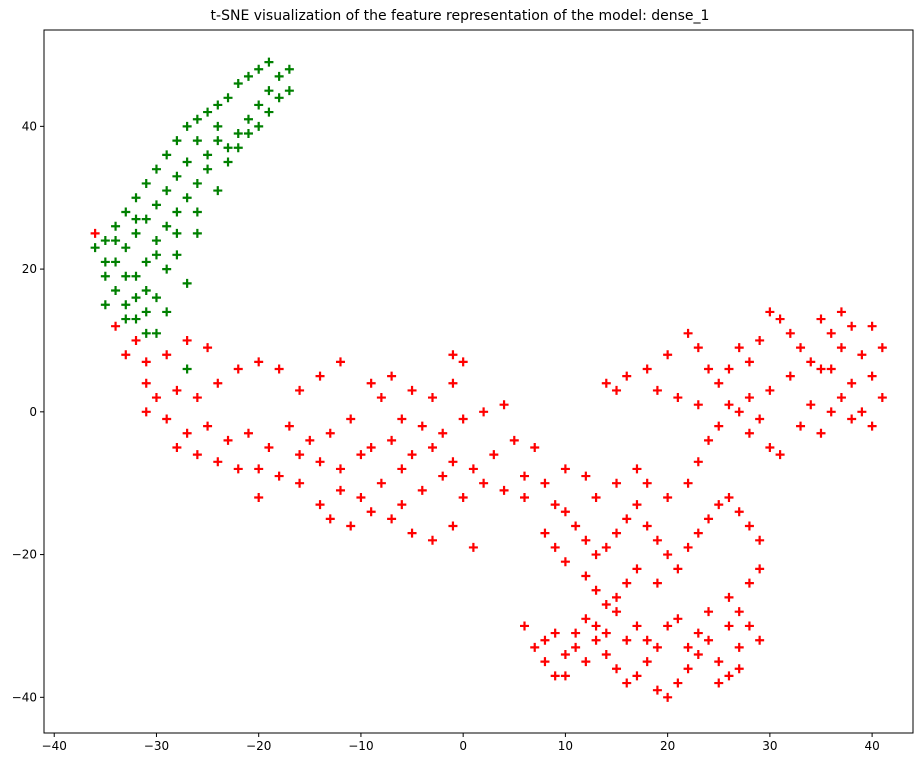 The image size is (921, 763). Describe the element at coordinates (33, 412) in the screenshot. I see `y-tick-label: 0` at that location.